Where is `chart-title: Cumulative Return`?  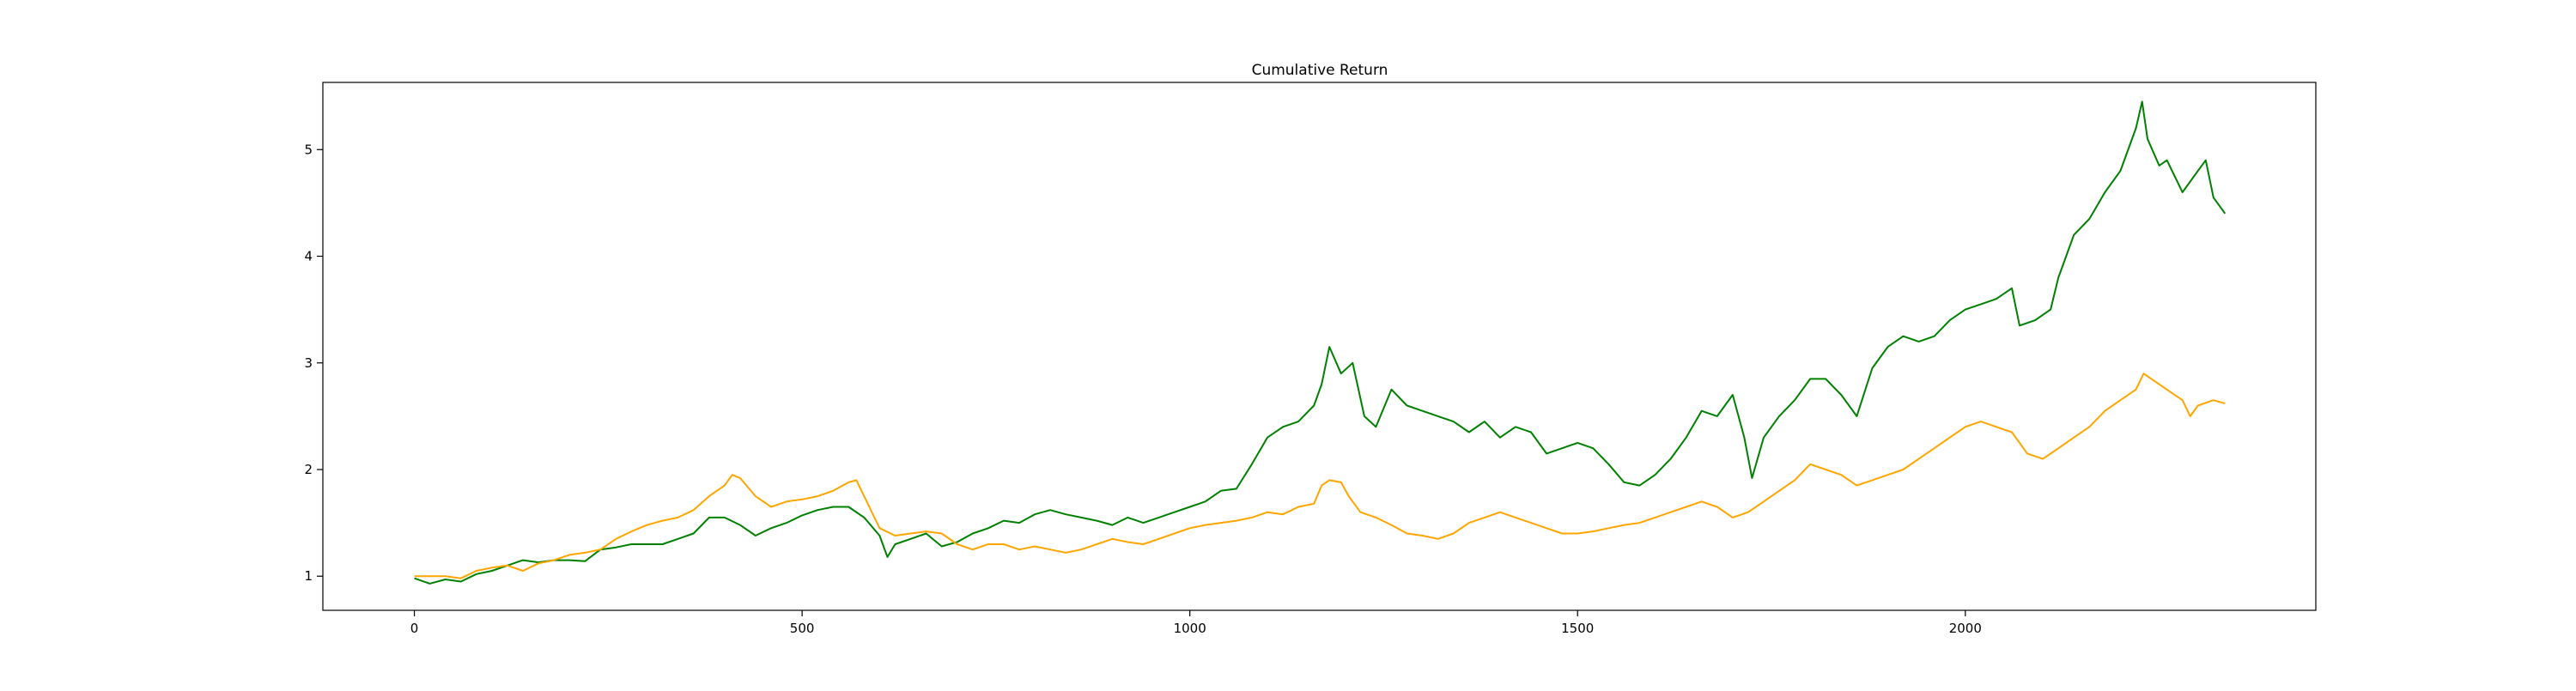
chart-title: Cumulative Return is located at coordinates (1320, 70).